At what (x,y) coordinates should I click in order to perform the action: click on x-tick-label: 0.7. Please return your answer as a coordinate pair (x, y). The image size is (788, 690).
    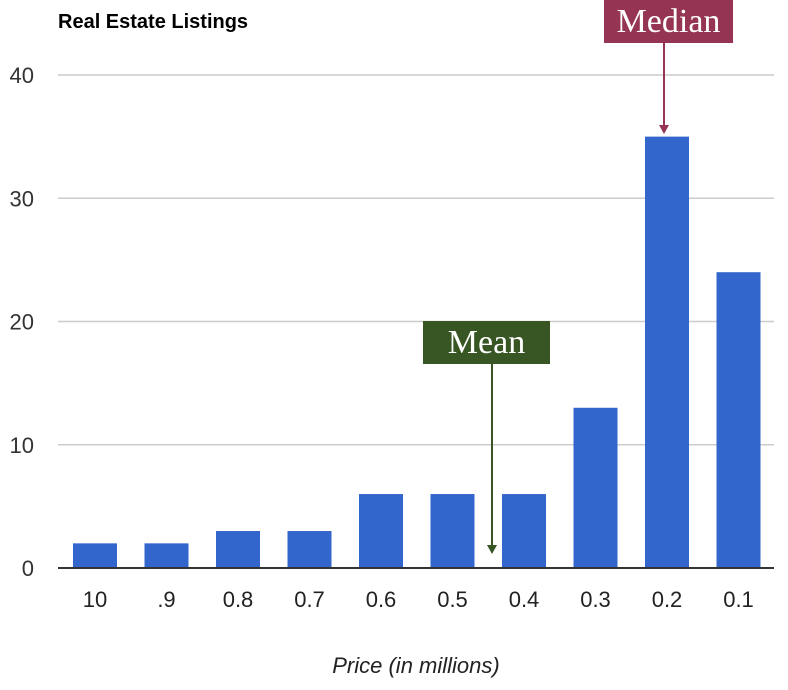
    Looking at the image, I should click on (309, 599).